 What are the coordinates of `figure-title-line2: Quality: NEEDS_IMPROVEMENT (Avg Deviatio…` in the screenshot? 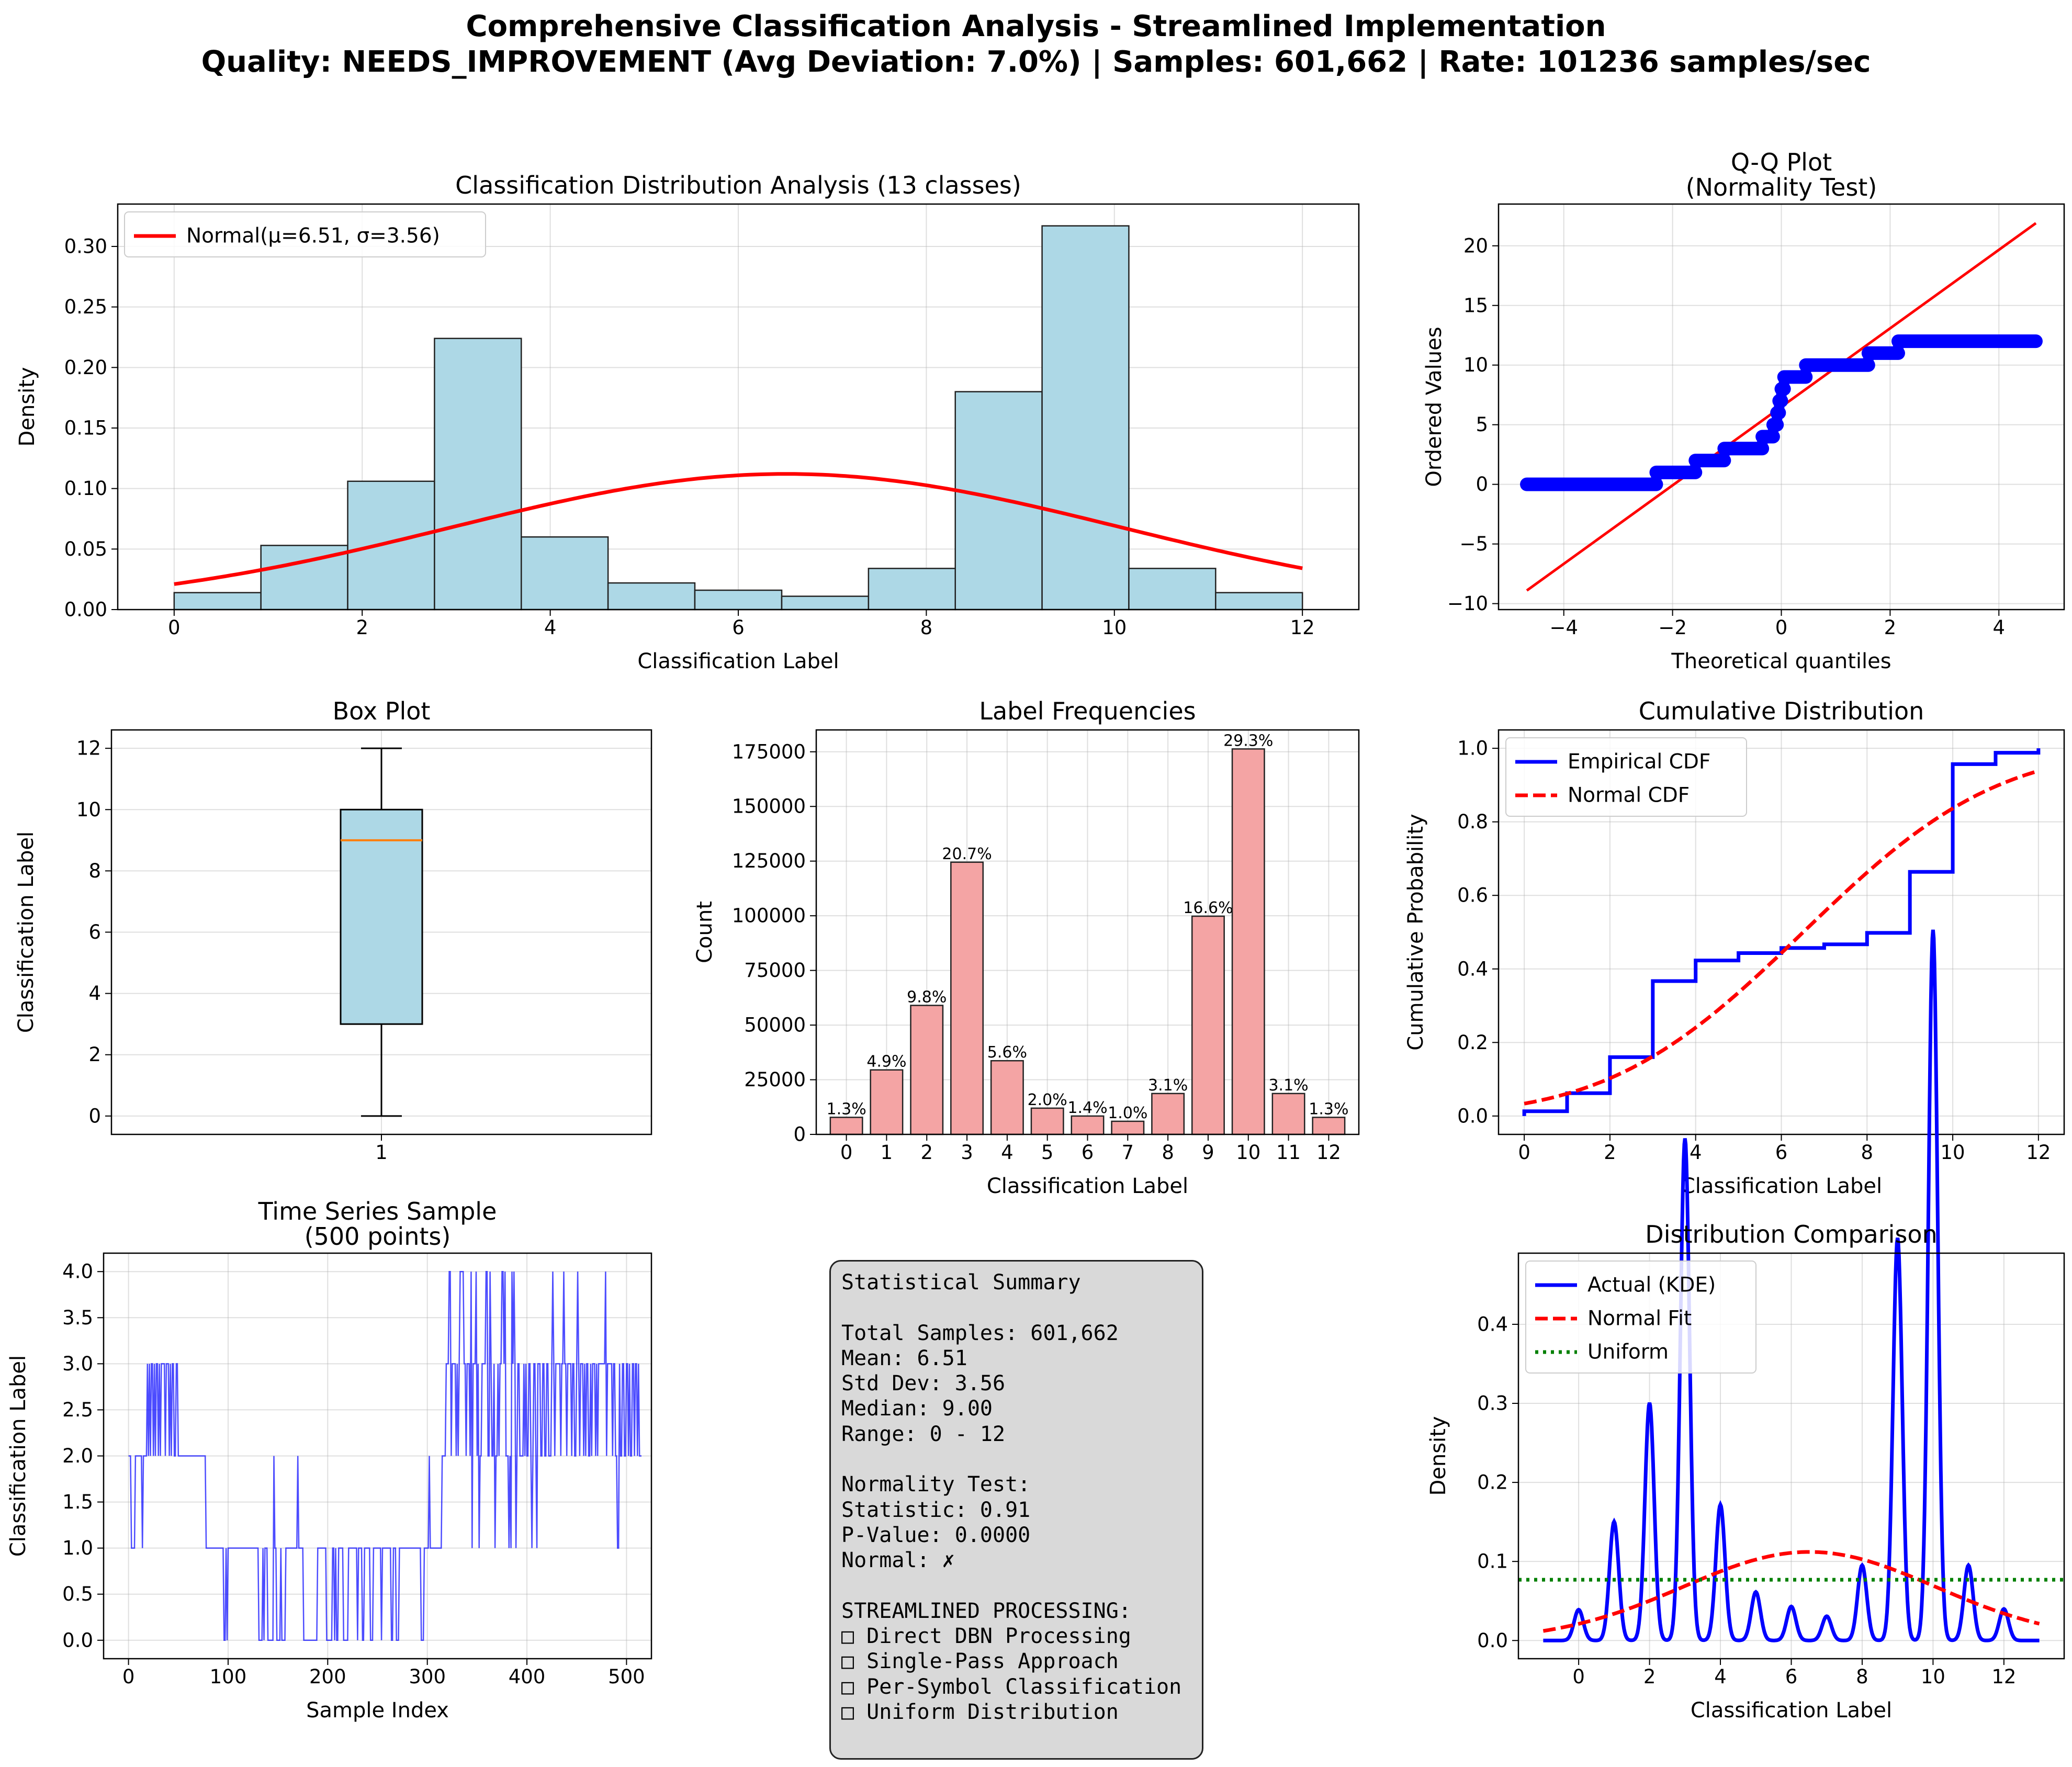 It's located at (1036, 62).